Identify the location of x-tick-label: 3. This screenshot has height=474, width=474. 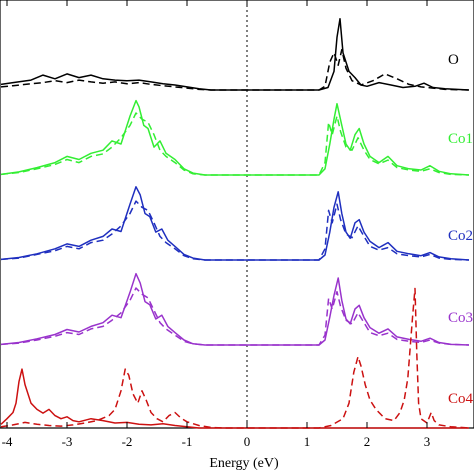
(427, 441).